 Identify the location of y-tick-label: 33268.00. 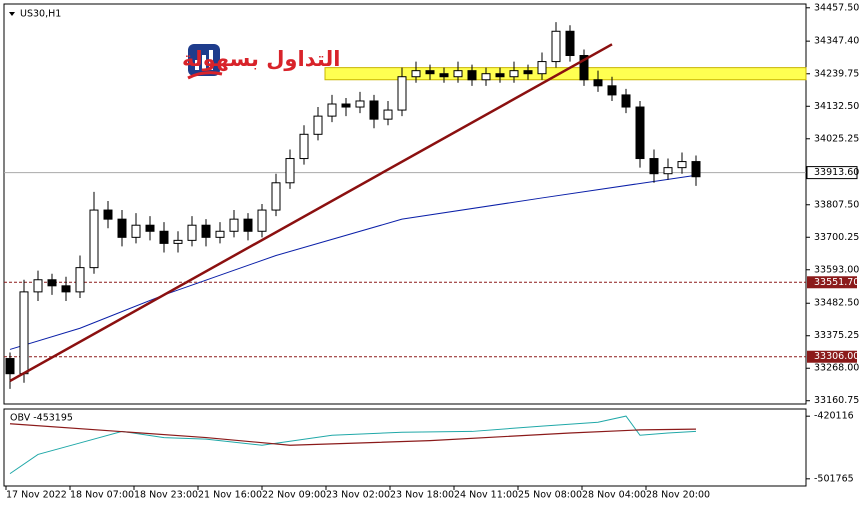
(836, 368).